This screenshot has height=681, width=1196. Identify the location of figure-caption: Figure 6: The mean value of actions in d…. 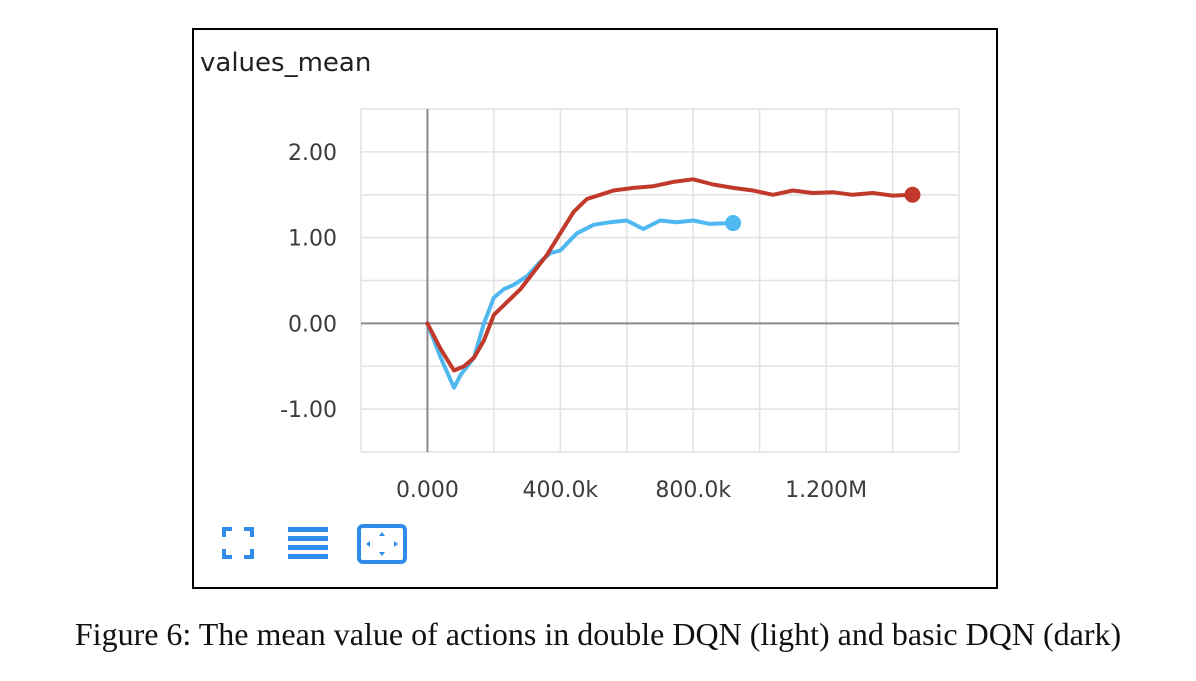
(598, 634).